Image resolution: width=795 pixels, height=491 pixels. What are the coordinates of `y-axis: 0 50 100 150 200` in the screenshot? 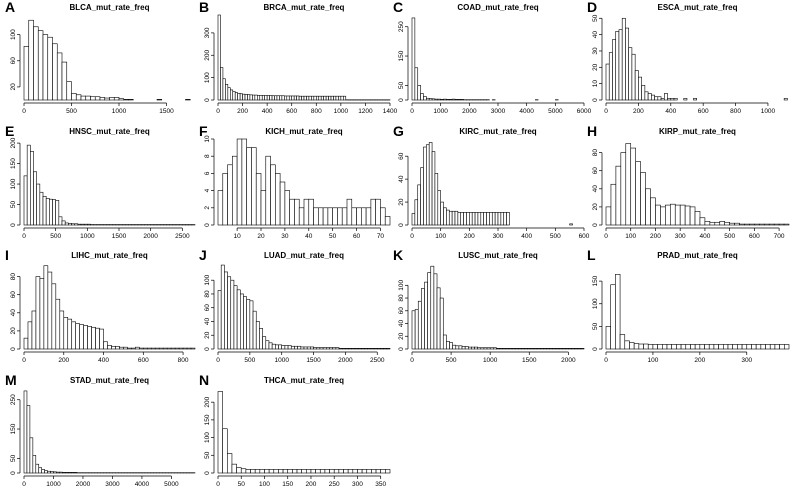 It's located at (15, 182).